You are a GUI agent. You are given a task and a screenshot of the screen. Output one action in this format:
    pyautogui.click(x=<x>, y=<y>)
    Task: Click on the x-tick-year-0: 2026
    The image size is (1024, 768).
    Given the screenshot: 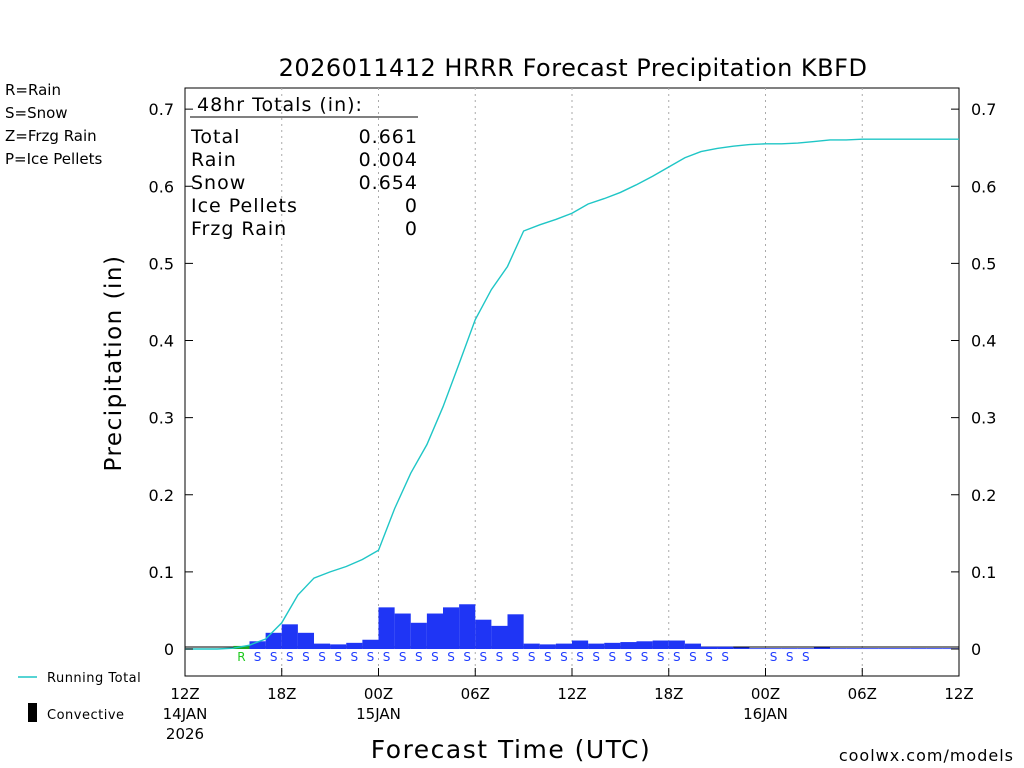 What is the action you would take?
    pyautogui.click(x=185, y=734)
    